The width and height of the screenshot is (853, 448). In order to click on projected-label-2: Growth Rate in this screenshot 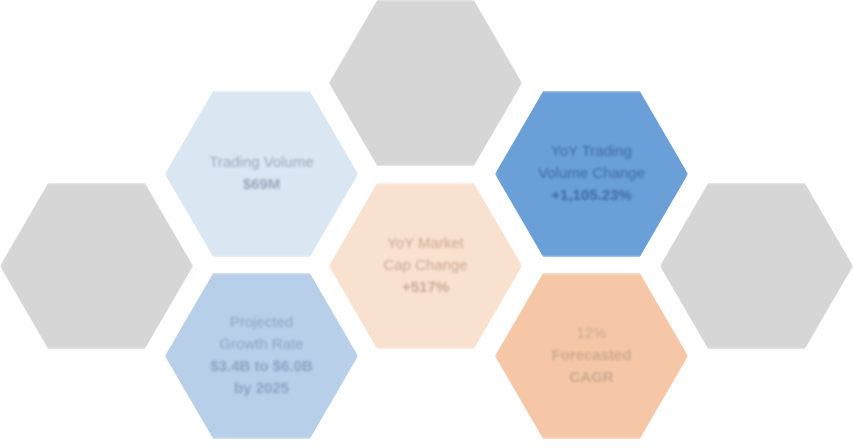, I will do `click(261, 344)`.